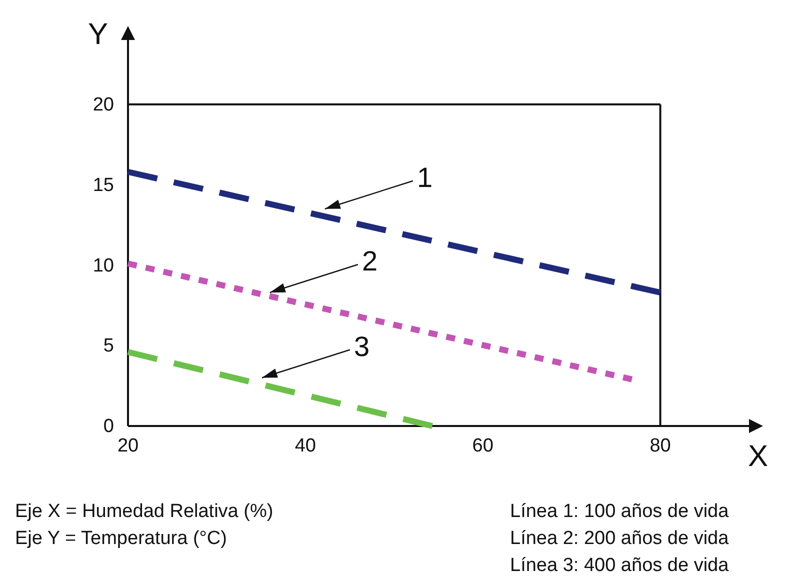 Image resolution: width=803 pixels, height=578 pixels. Describe the element at coordinates (103, 105) in the screenshot. I see `y-tick-label: 20` at that location.